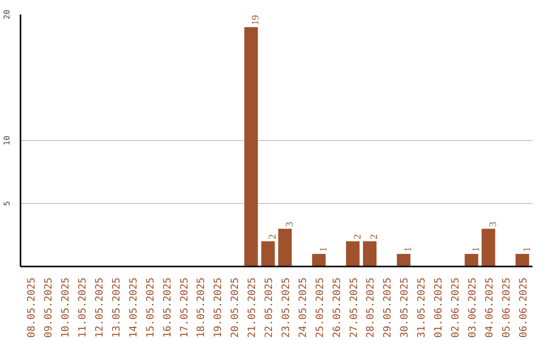 Image resolution: width=540 pixels, height=340 pixels. What do you see at coordinates (320, 307) in the screenshot?
I see `x-tick-label: 25.05.2025` at bounding box center [320, 307].